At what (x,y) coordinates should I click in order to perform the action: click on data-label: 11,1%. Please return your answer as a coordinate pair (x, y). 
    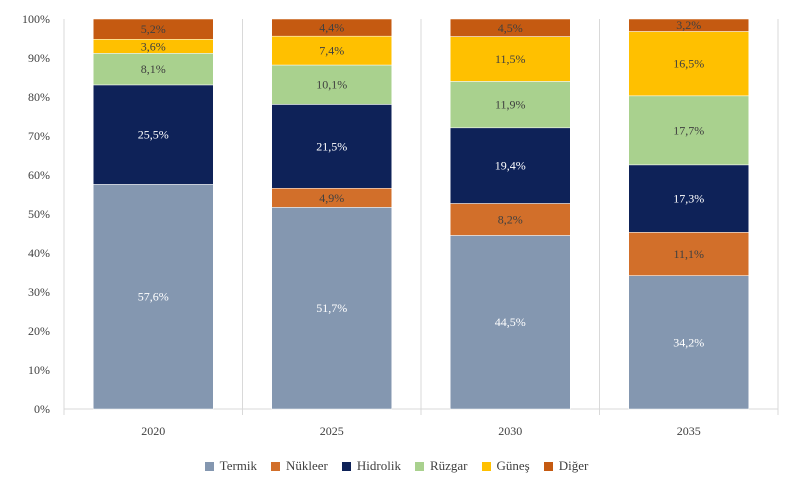
    Looking at the image, I should click on (688, 254).